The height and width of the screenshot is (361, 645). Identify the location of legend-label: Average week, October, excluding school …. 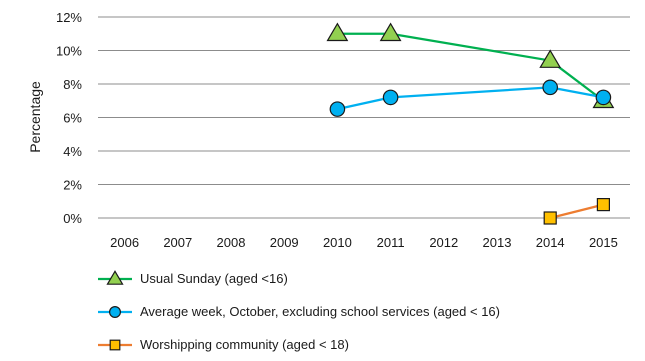
(320, 311).